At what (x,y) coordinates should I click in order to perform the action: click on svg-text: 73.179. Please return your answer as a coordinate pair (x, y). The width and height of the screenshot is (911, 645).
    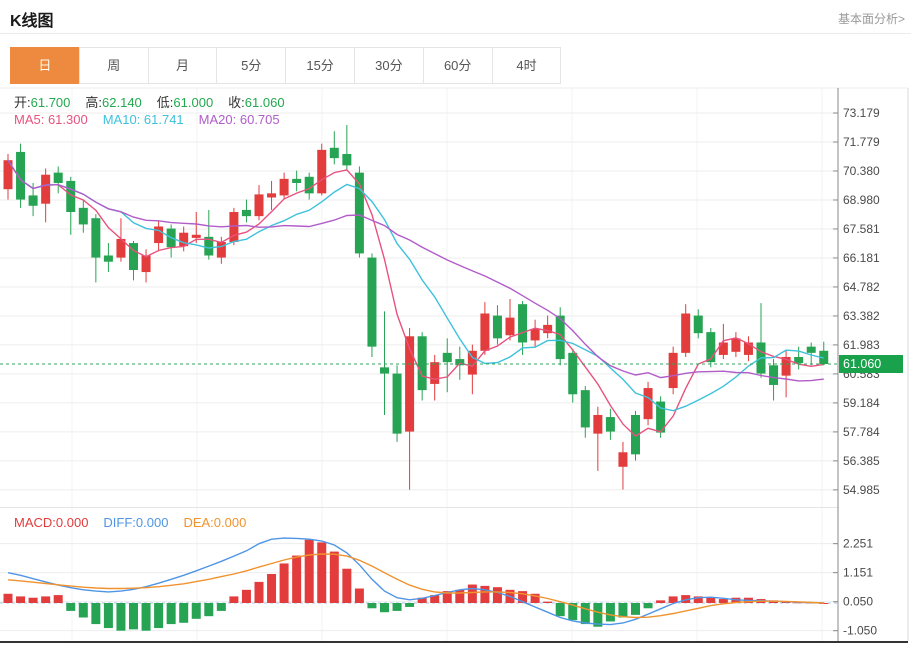
    Looking at the image, I should click on (861, 113).